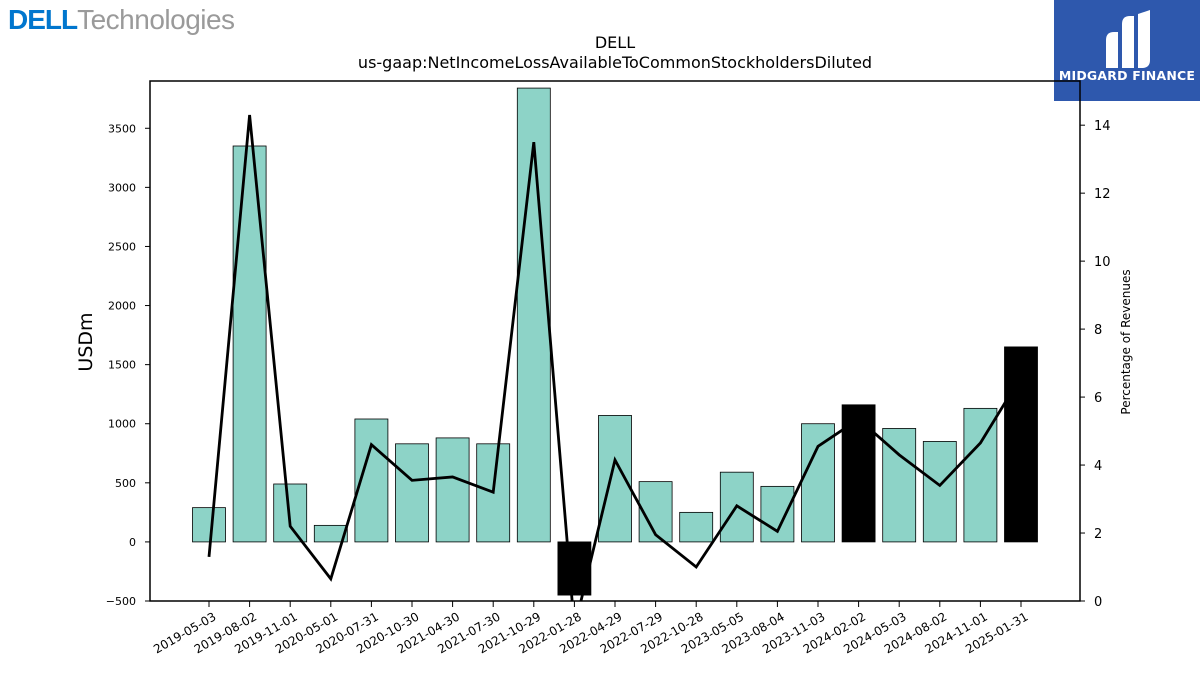  Describe the element at coordinates (122, 246) in the screenshot. I see `y-tick-label: 2500` at that location.